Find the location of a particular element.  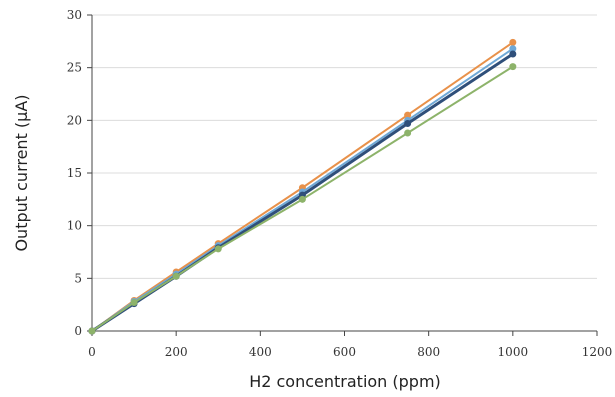

x-tick-label: 200 is located at coordinates (176, 352).